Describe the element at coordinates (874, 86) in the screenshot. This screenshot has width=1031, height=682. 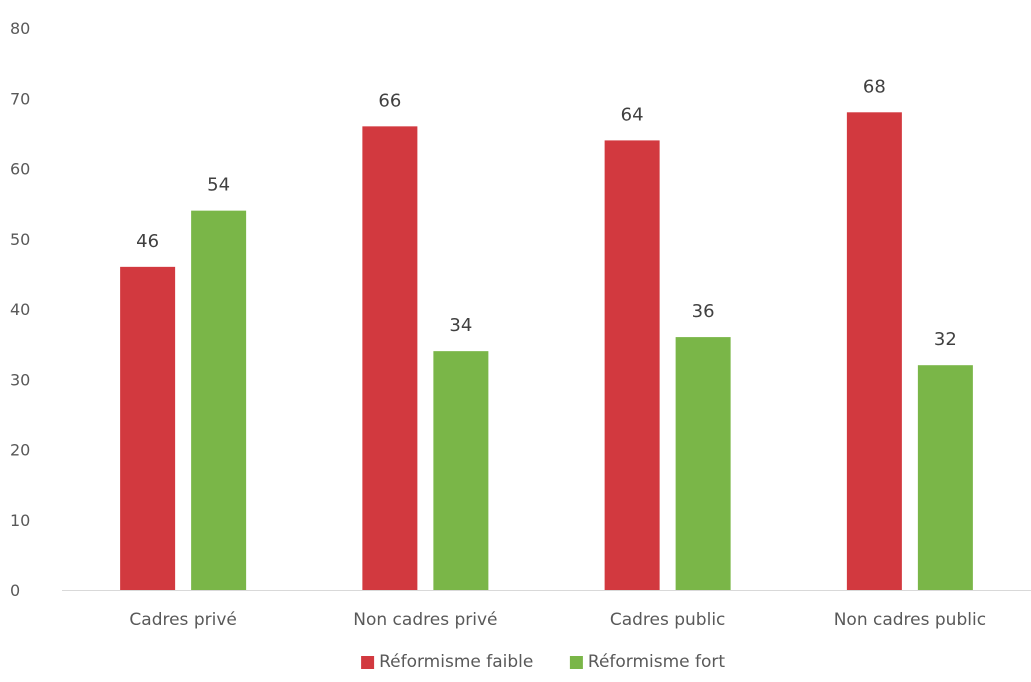
I see `data-label: 68` at that location.